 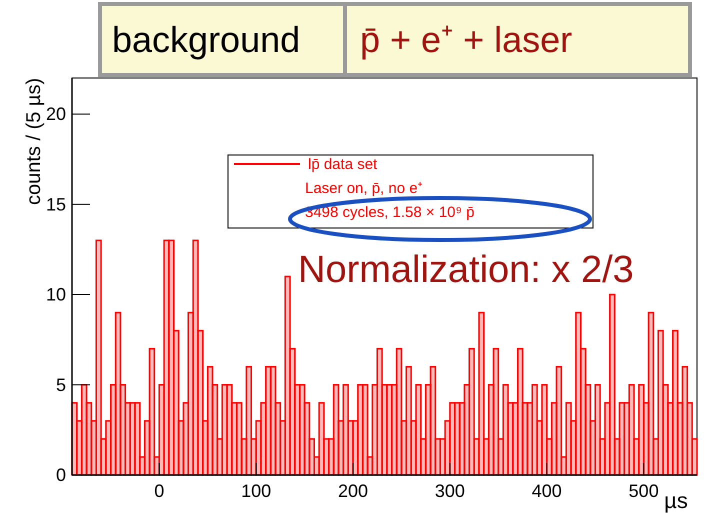 I want to click on annotation: Laser on, p̄, no e⁺, so click(x=364, y=188).